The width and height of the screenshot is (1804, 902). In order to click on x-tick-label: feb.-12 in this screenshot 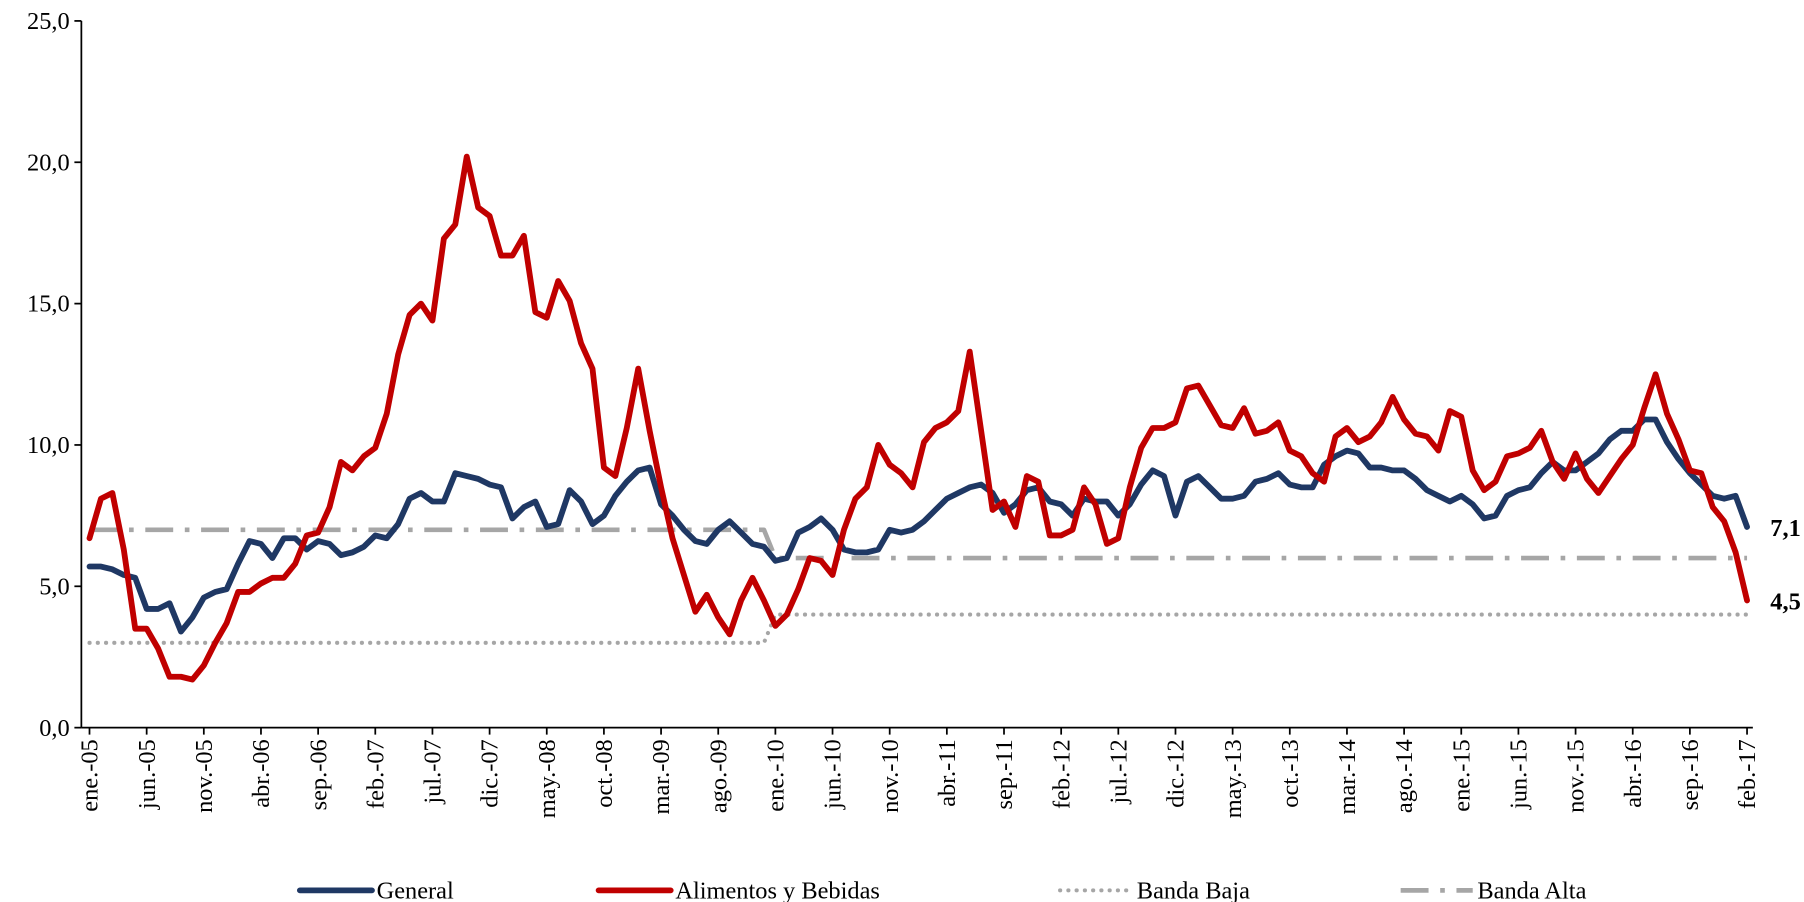, I will do `click(1061, 774)`.